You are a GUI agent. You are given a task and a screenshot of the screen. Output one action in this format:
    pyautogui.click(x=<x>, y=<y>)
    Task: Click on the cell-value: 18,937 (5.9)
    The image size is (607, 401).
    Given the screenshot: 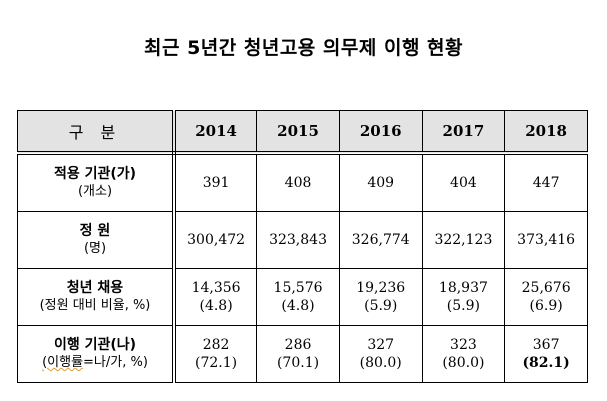 What is the action you would take?
    pyautogui.click(x=463, y=297)
    